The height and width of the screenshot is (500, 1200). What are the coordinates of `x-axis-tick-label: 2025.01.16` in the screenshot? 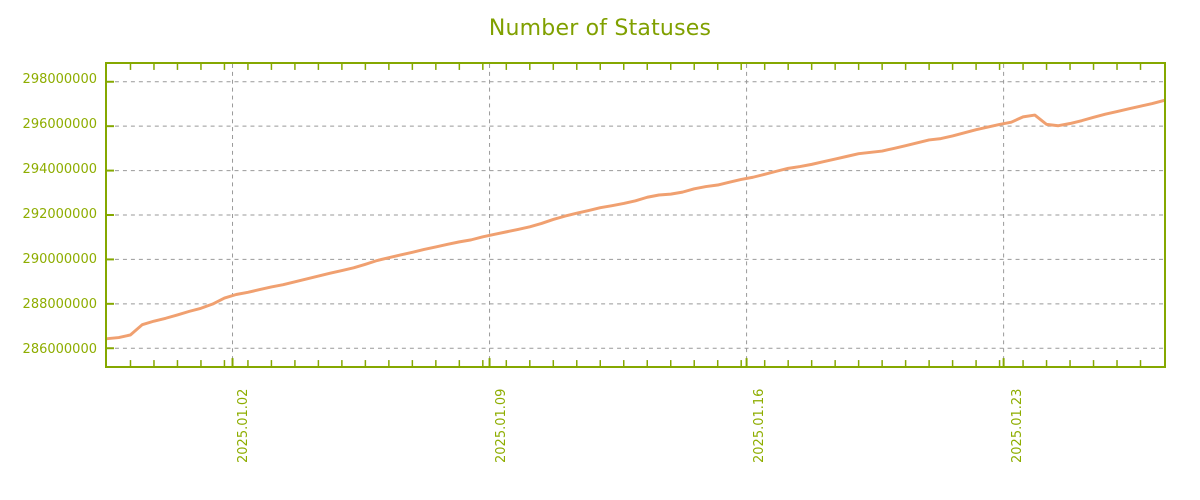 It's located at (759, 425).